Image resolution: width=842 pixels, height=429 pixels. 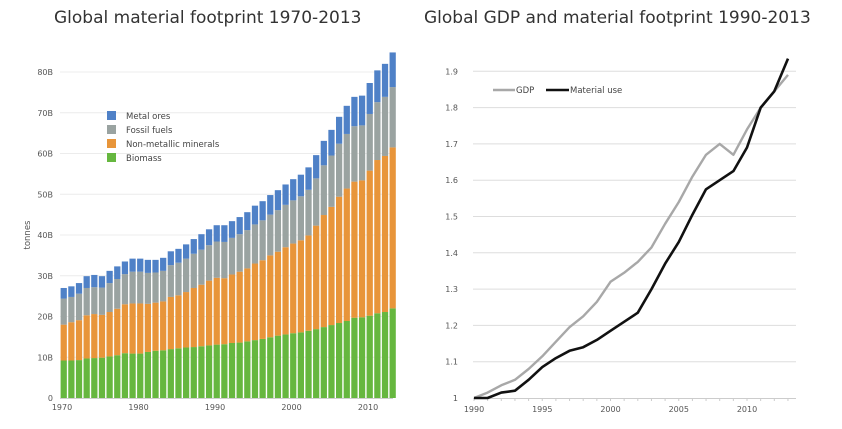 I want to click on x-tick-label: 1970, so click(x=62, y=407).